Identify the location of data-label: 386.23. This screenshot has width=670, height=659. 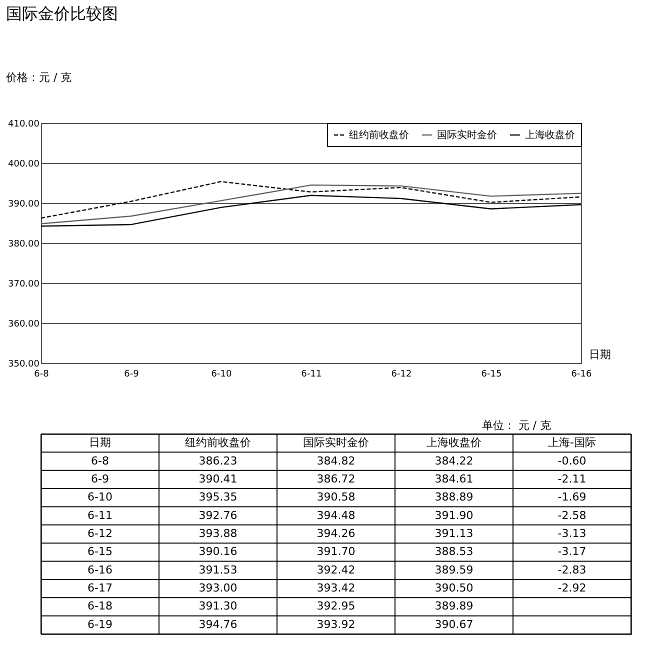
(218, 461).